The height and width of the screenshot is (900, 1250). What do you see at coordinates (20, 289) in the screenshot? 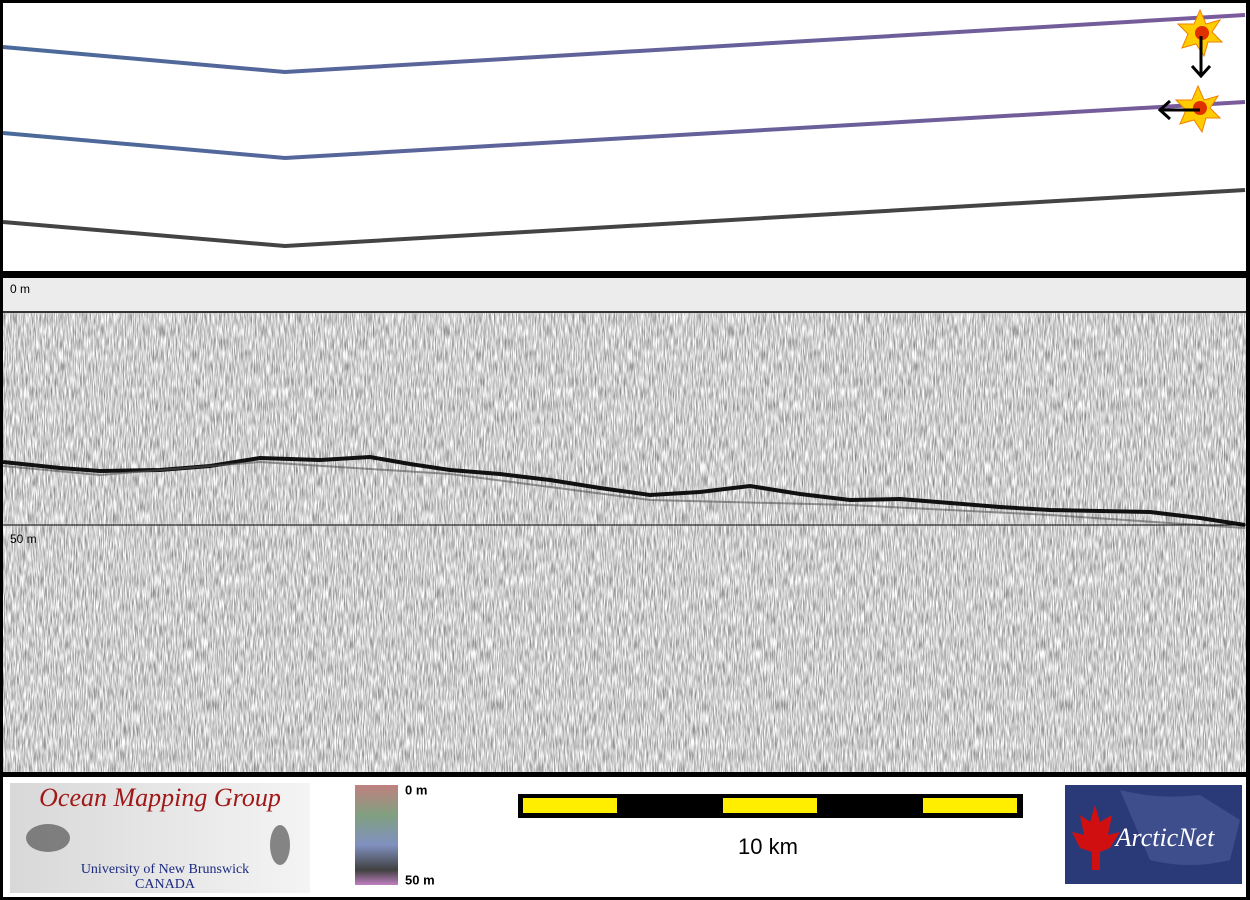
I see `depth-label: 0 m` at bounding box center [20, 289].